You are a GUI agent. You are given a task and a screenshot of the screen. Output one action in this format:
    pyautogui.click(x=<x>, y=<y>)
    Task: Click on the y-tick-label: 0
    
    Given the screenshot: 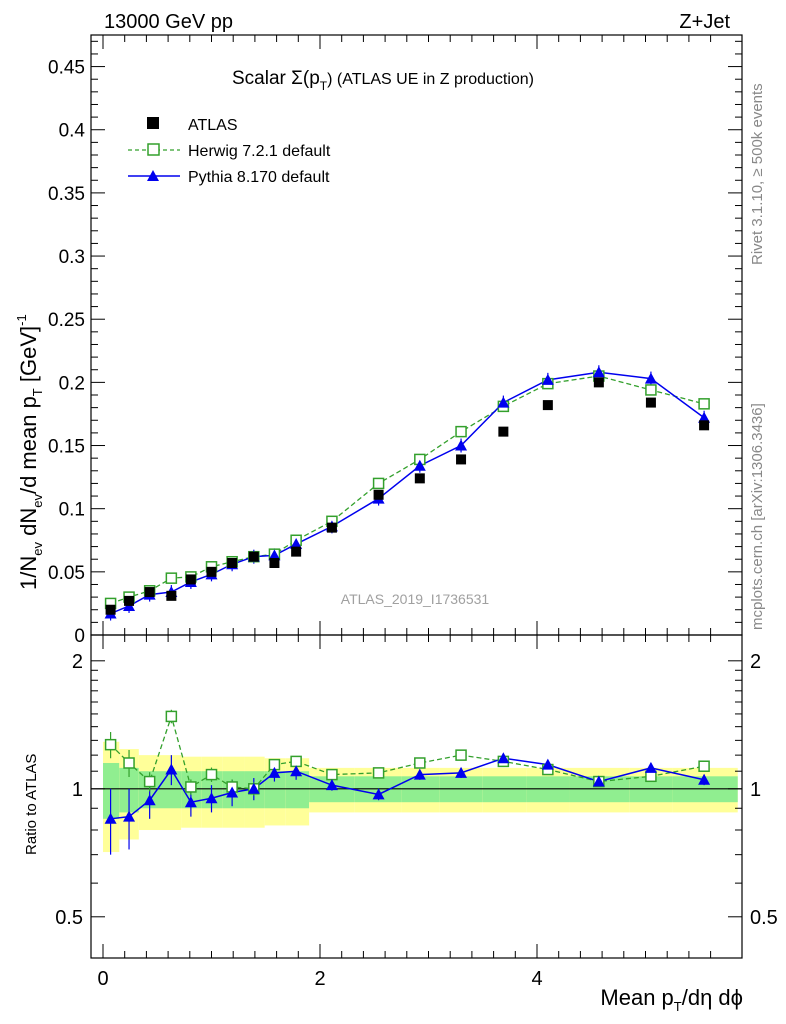 What is the action you would take?
    pyautogui.click(x=79, y=636)
    